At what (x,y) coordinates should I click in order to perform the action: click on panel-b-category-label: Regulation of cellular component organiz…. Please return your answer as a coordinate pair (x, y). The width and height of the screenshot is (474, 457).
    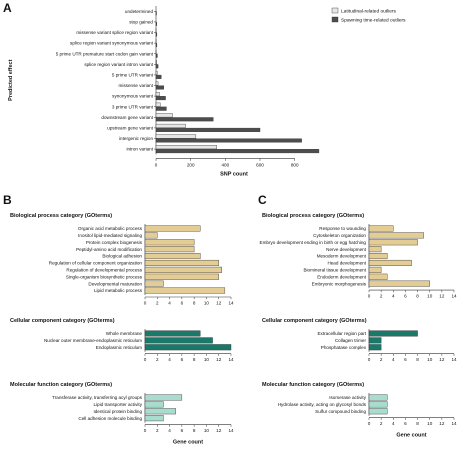
    Looking at the image, I should click on (96, 263).